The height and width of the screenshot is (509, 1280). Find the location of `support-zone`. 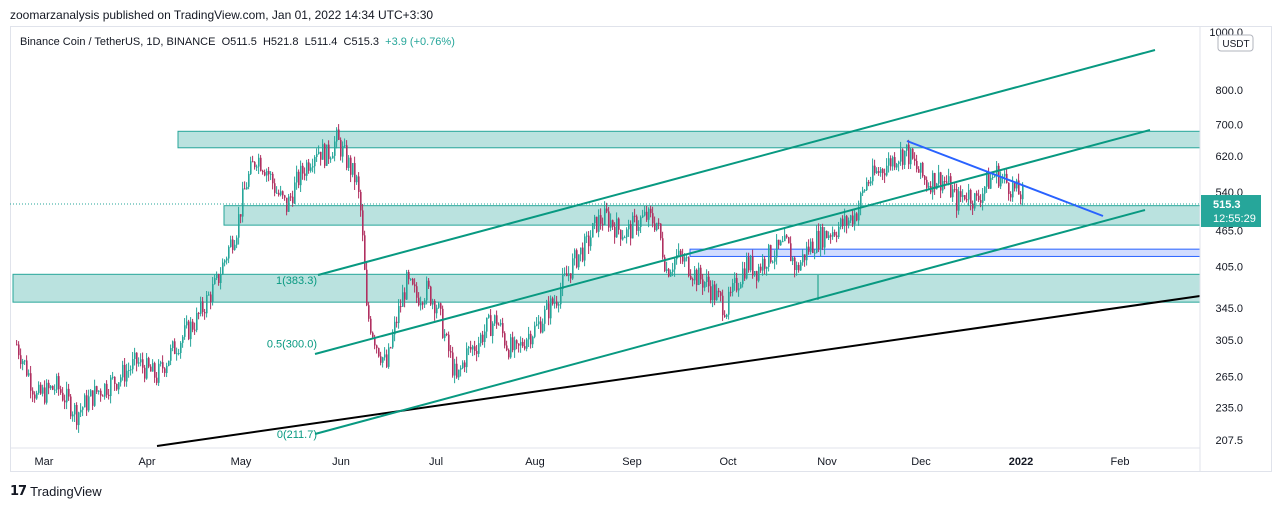

support-zone is located at coordinates (606, 288).